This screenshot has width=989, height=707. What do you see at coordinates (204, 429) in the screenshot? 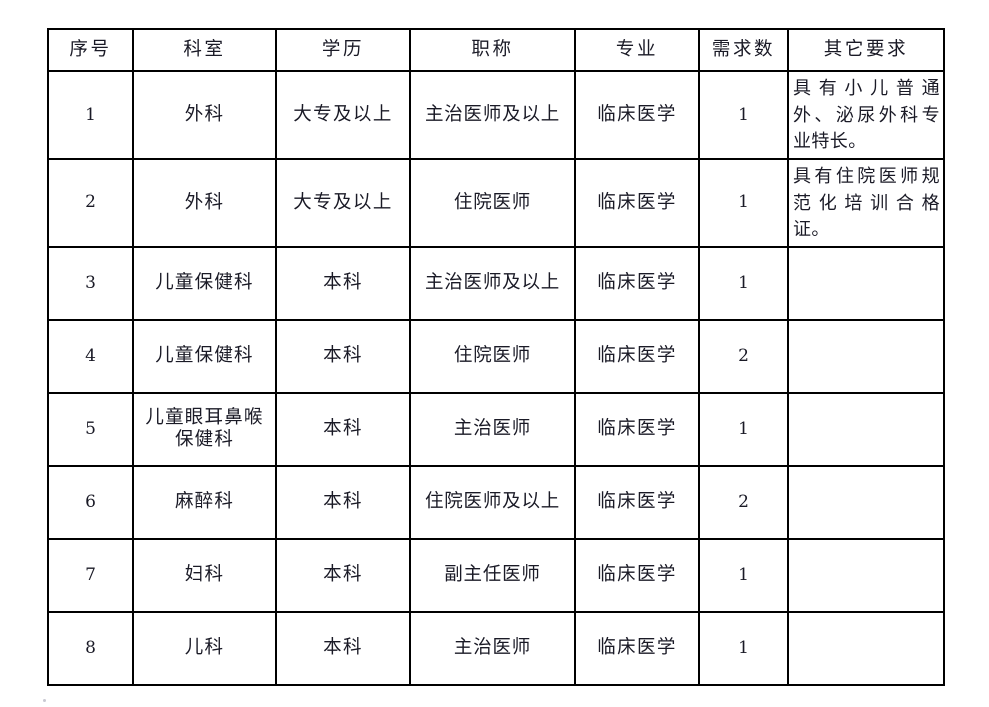
I see `cell-department: 儿童眼耳鼻喉保健科` at bounding box center [204, 429].